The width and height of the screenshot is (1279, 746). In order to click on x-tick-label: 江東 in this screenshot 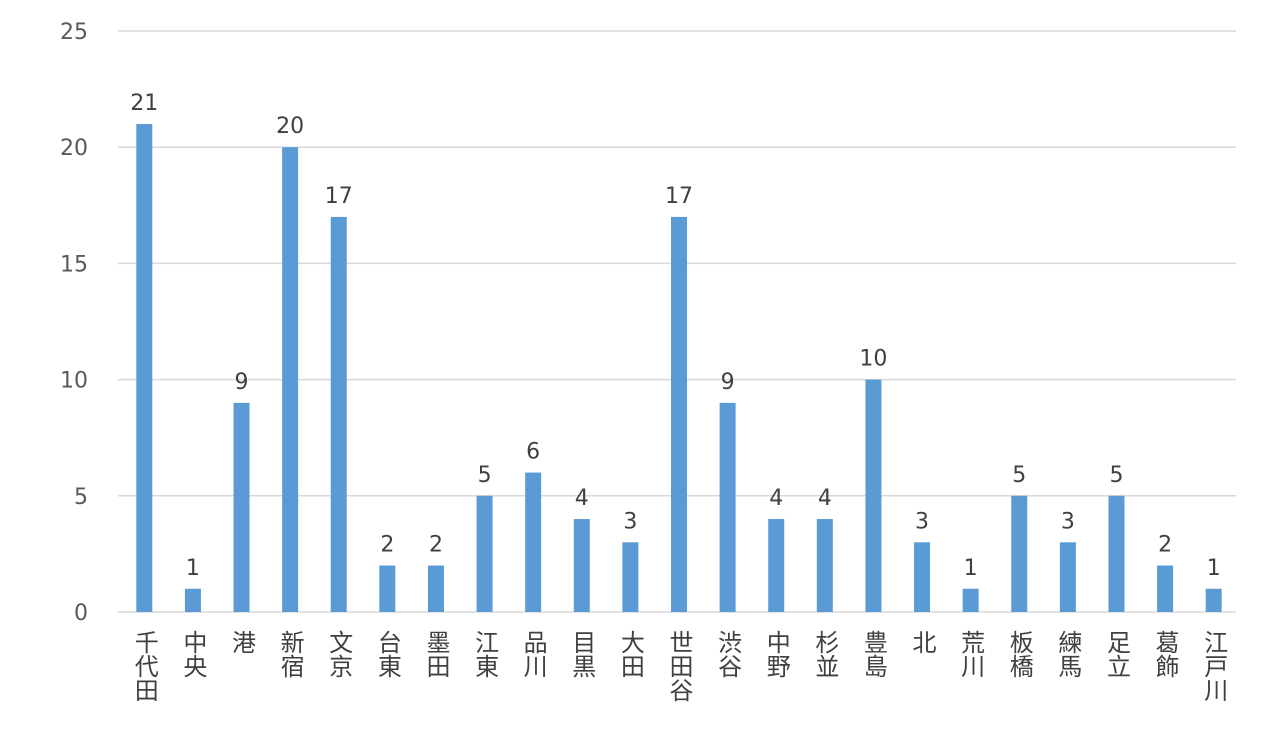, I will do `click(484, 654)`.